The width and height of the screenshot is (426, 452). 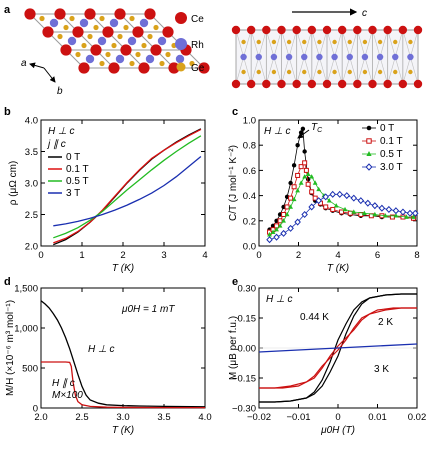 I want to click on crystal-lattice-ab-plane, so click(x=117, y=41).